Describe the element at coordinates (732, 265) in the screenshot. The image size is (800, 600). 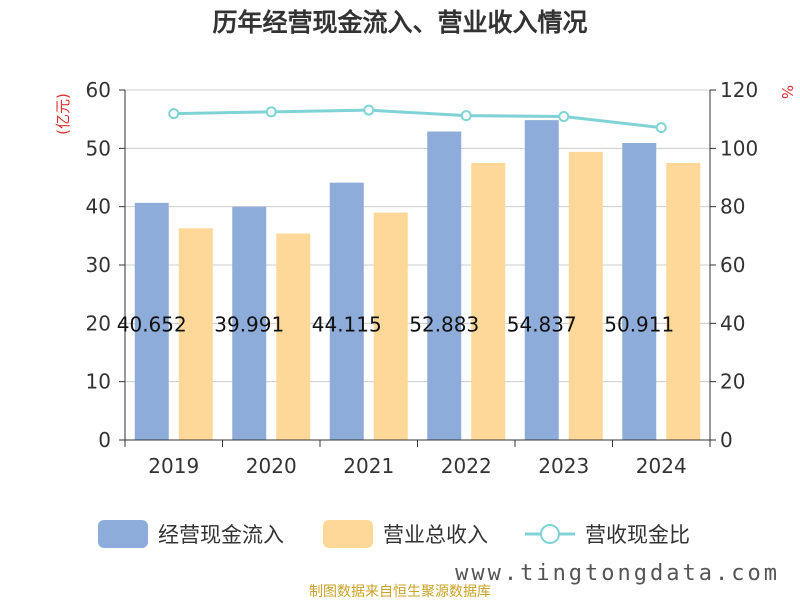
I see `y-right-tick-label: 60` at that location.